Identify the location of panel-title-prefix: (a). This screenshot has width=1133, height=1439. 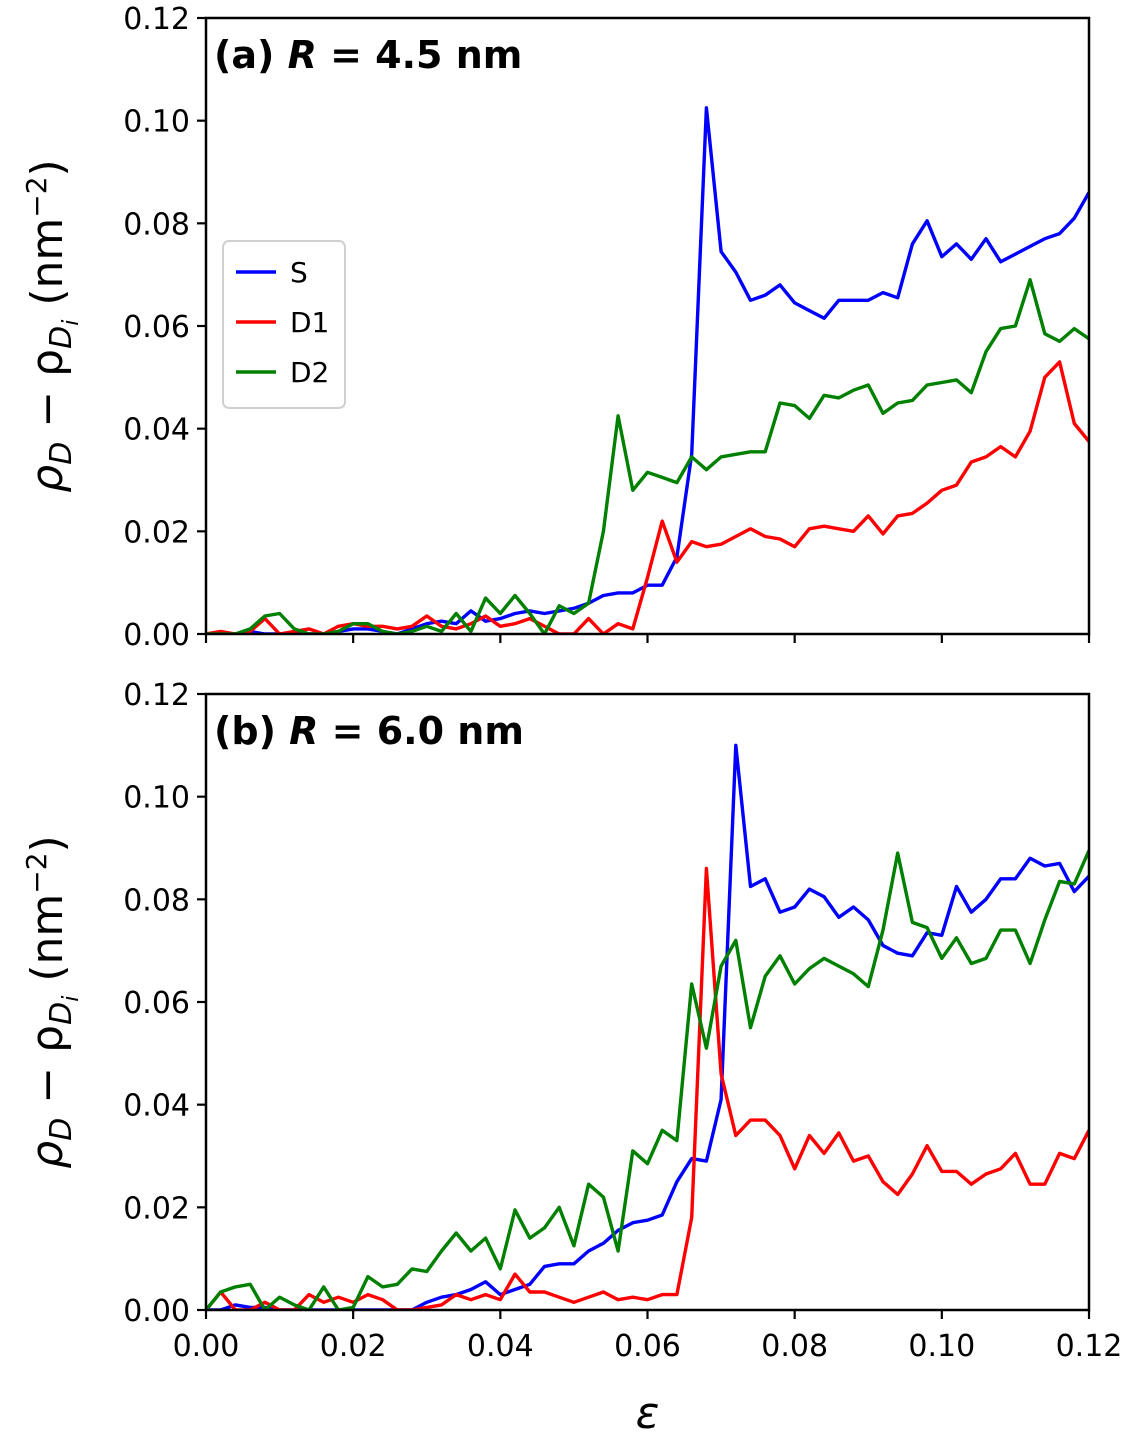
(251, 55).